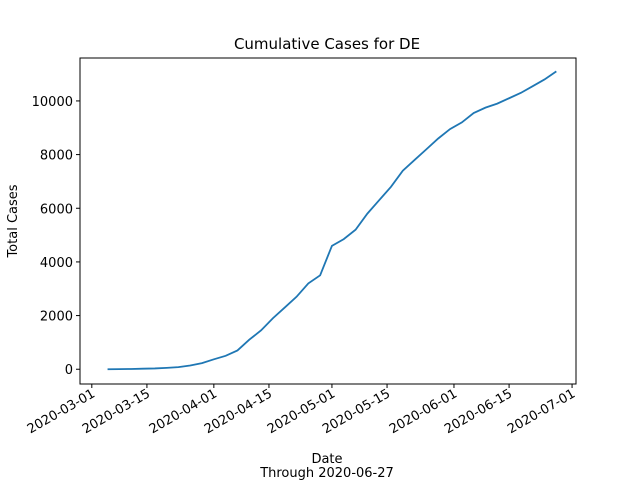 The width and height of the screenshot is (640, 480). I want to click on x-axis-sublabel: Through 2020-06-27, so click(326, 473).